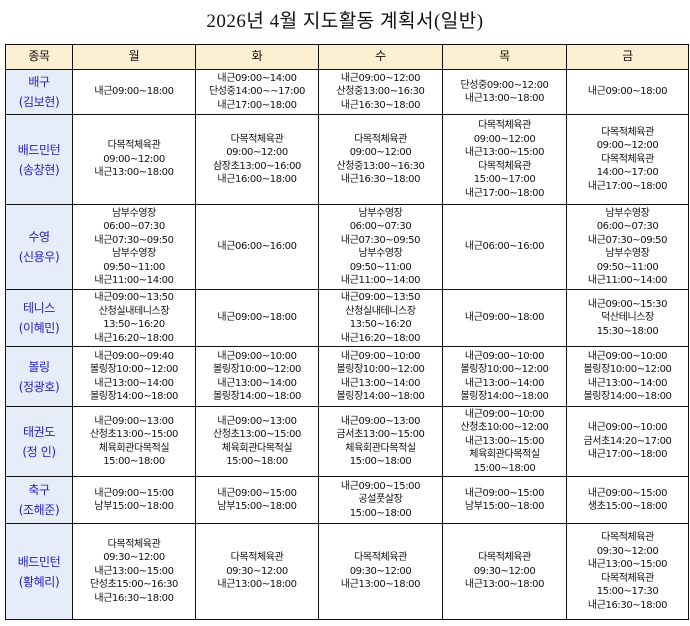 The width and height of the screenshot is (690, 626). I want to click on schedule-entry: 09:30~12:00, so click(504, 571).